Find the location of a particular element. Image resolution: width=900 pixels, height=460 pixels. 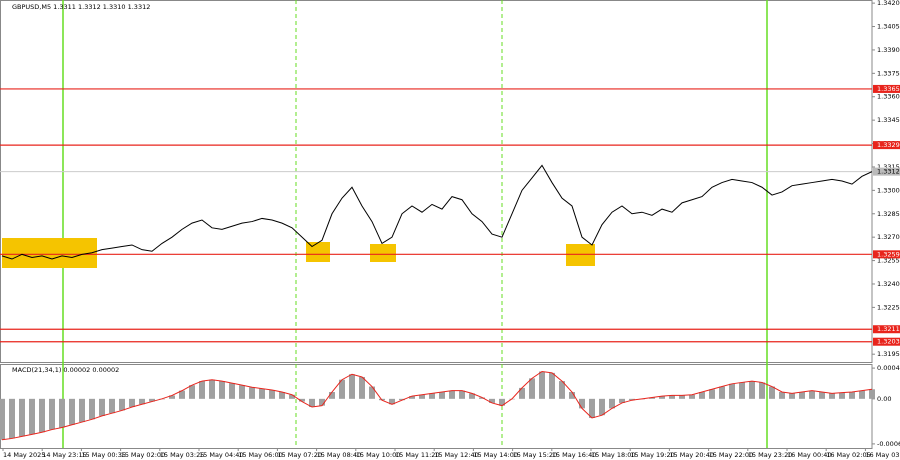

y-tick-label: 1.3345 is located at coordinates (888, 120).